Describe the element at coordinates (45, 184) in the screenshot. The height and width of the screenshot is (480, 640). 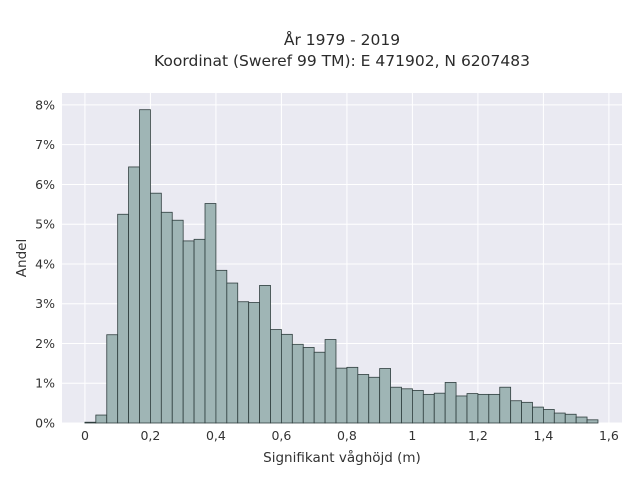
I see `y-tick-label: 6%` at that location.